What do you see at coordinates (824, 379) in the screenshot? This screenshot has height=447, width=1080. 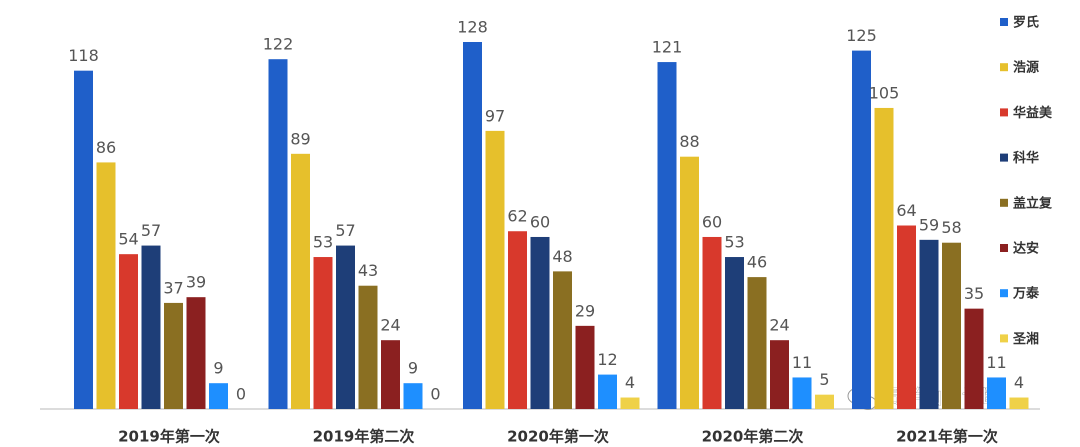 I see `data-label: 5` at bounding box center [824, 379].